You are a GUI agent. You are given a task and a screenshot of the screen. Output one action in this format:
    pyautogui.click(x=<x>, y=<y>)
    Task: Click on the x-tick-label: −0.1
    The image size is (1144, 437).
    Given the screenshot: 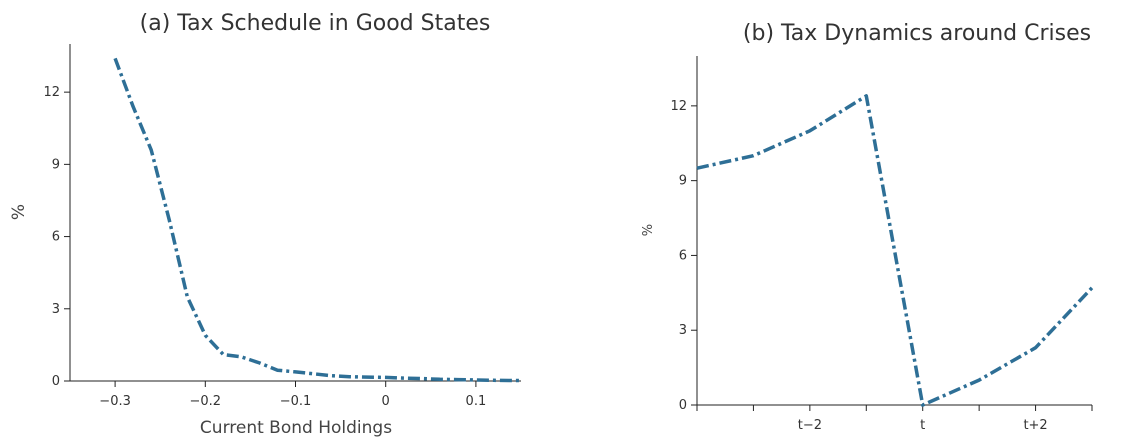 What is the action you would take?
    pyautogui.click(x=296, y=401)
    